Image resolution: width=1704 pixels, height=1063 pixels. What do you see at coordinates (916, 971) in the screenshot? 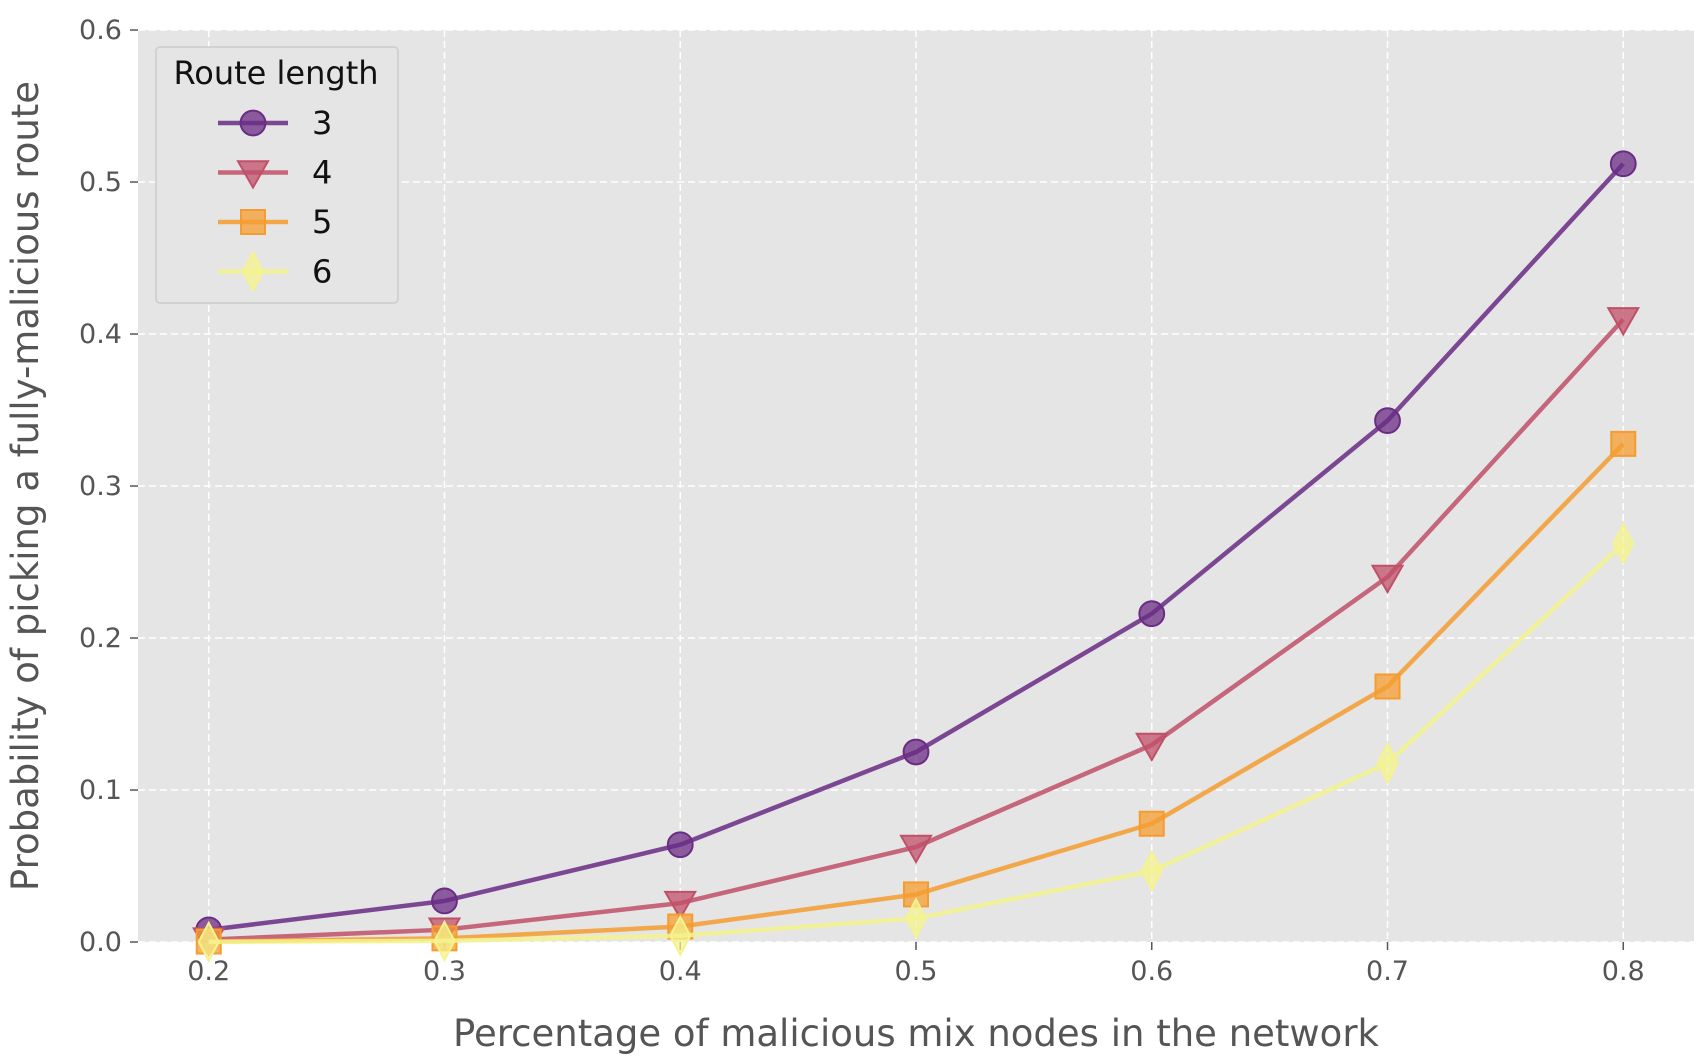
I see `x-tick-label: 0.5` at bounding box center [916, 971].